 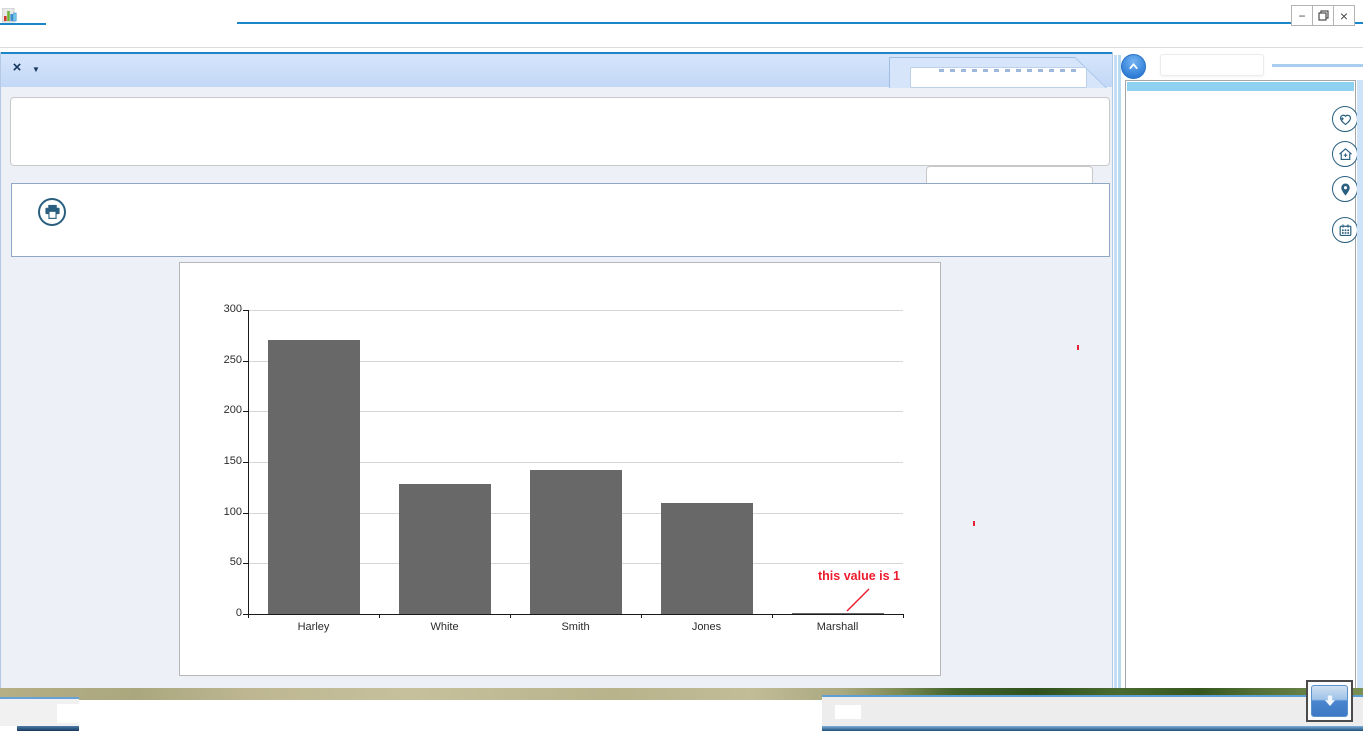 I want to click on panel-gap-strip, so click(x=1117, y=372).